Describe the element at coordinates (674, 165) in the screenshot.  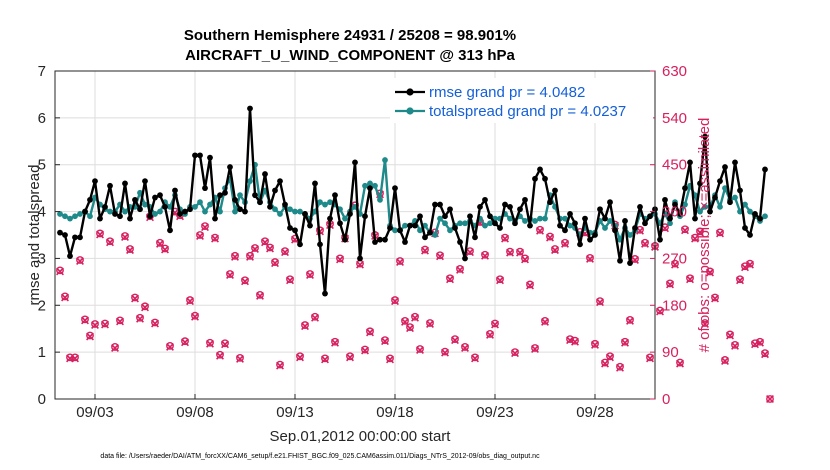
I see `y-tick-label-right: 450` at that location.